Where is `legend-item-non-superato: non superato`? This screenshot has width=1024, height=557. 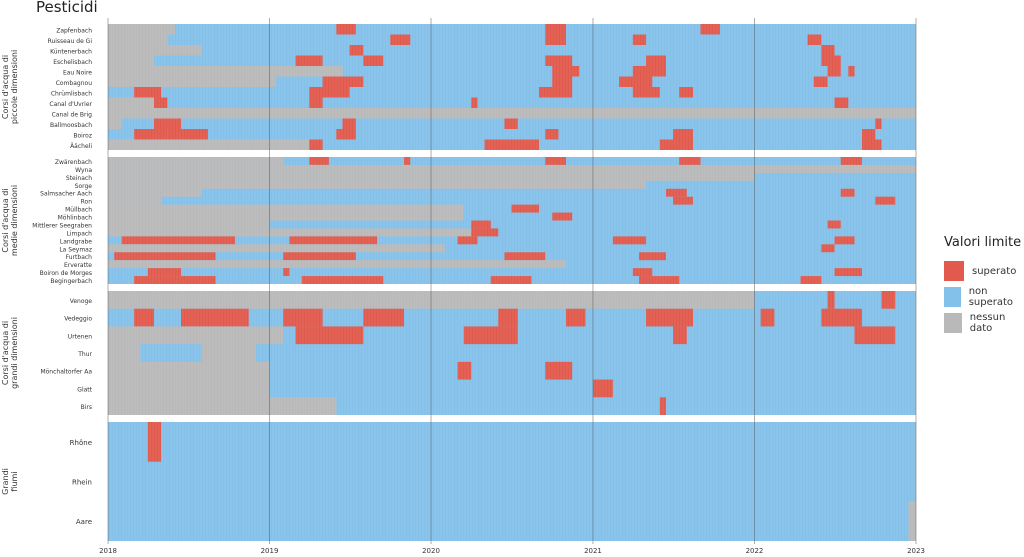 legend-item-non-superato: non superato is located at coordinates (984, 297).